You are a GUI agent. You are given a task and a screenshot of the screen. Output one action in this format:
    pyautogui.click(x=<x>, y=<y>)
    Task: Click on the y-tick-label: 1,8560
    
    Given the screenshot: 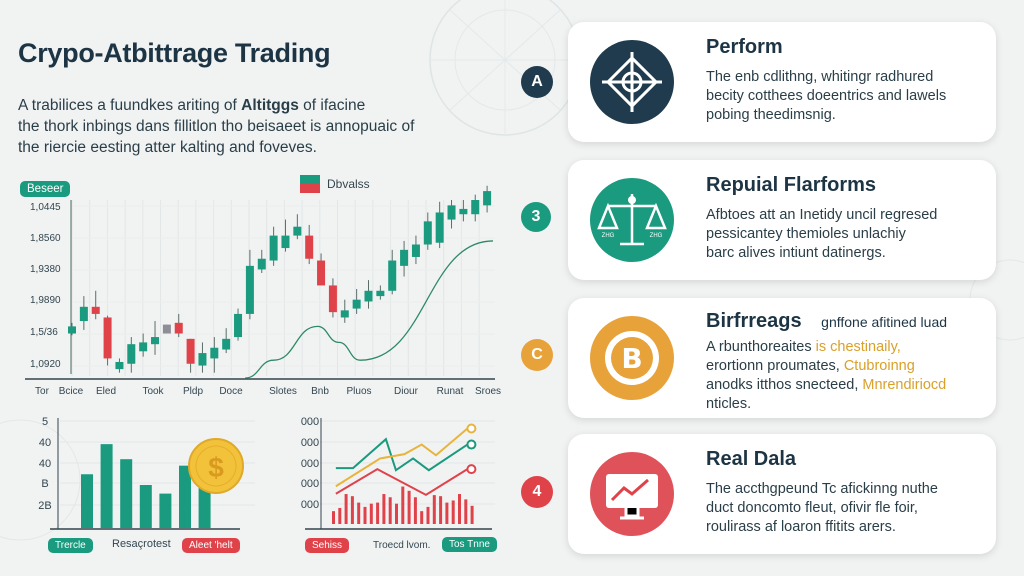 What is the action you would take?
    pyautogui.click(x=45, y=238)
    